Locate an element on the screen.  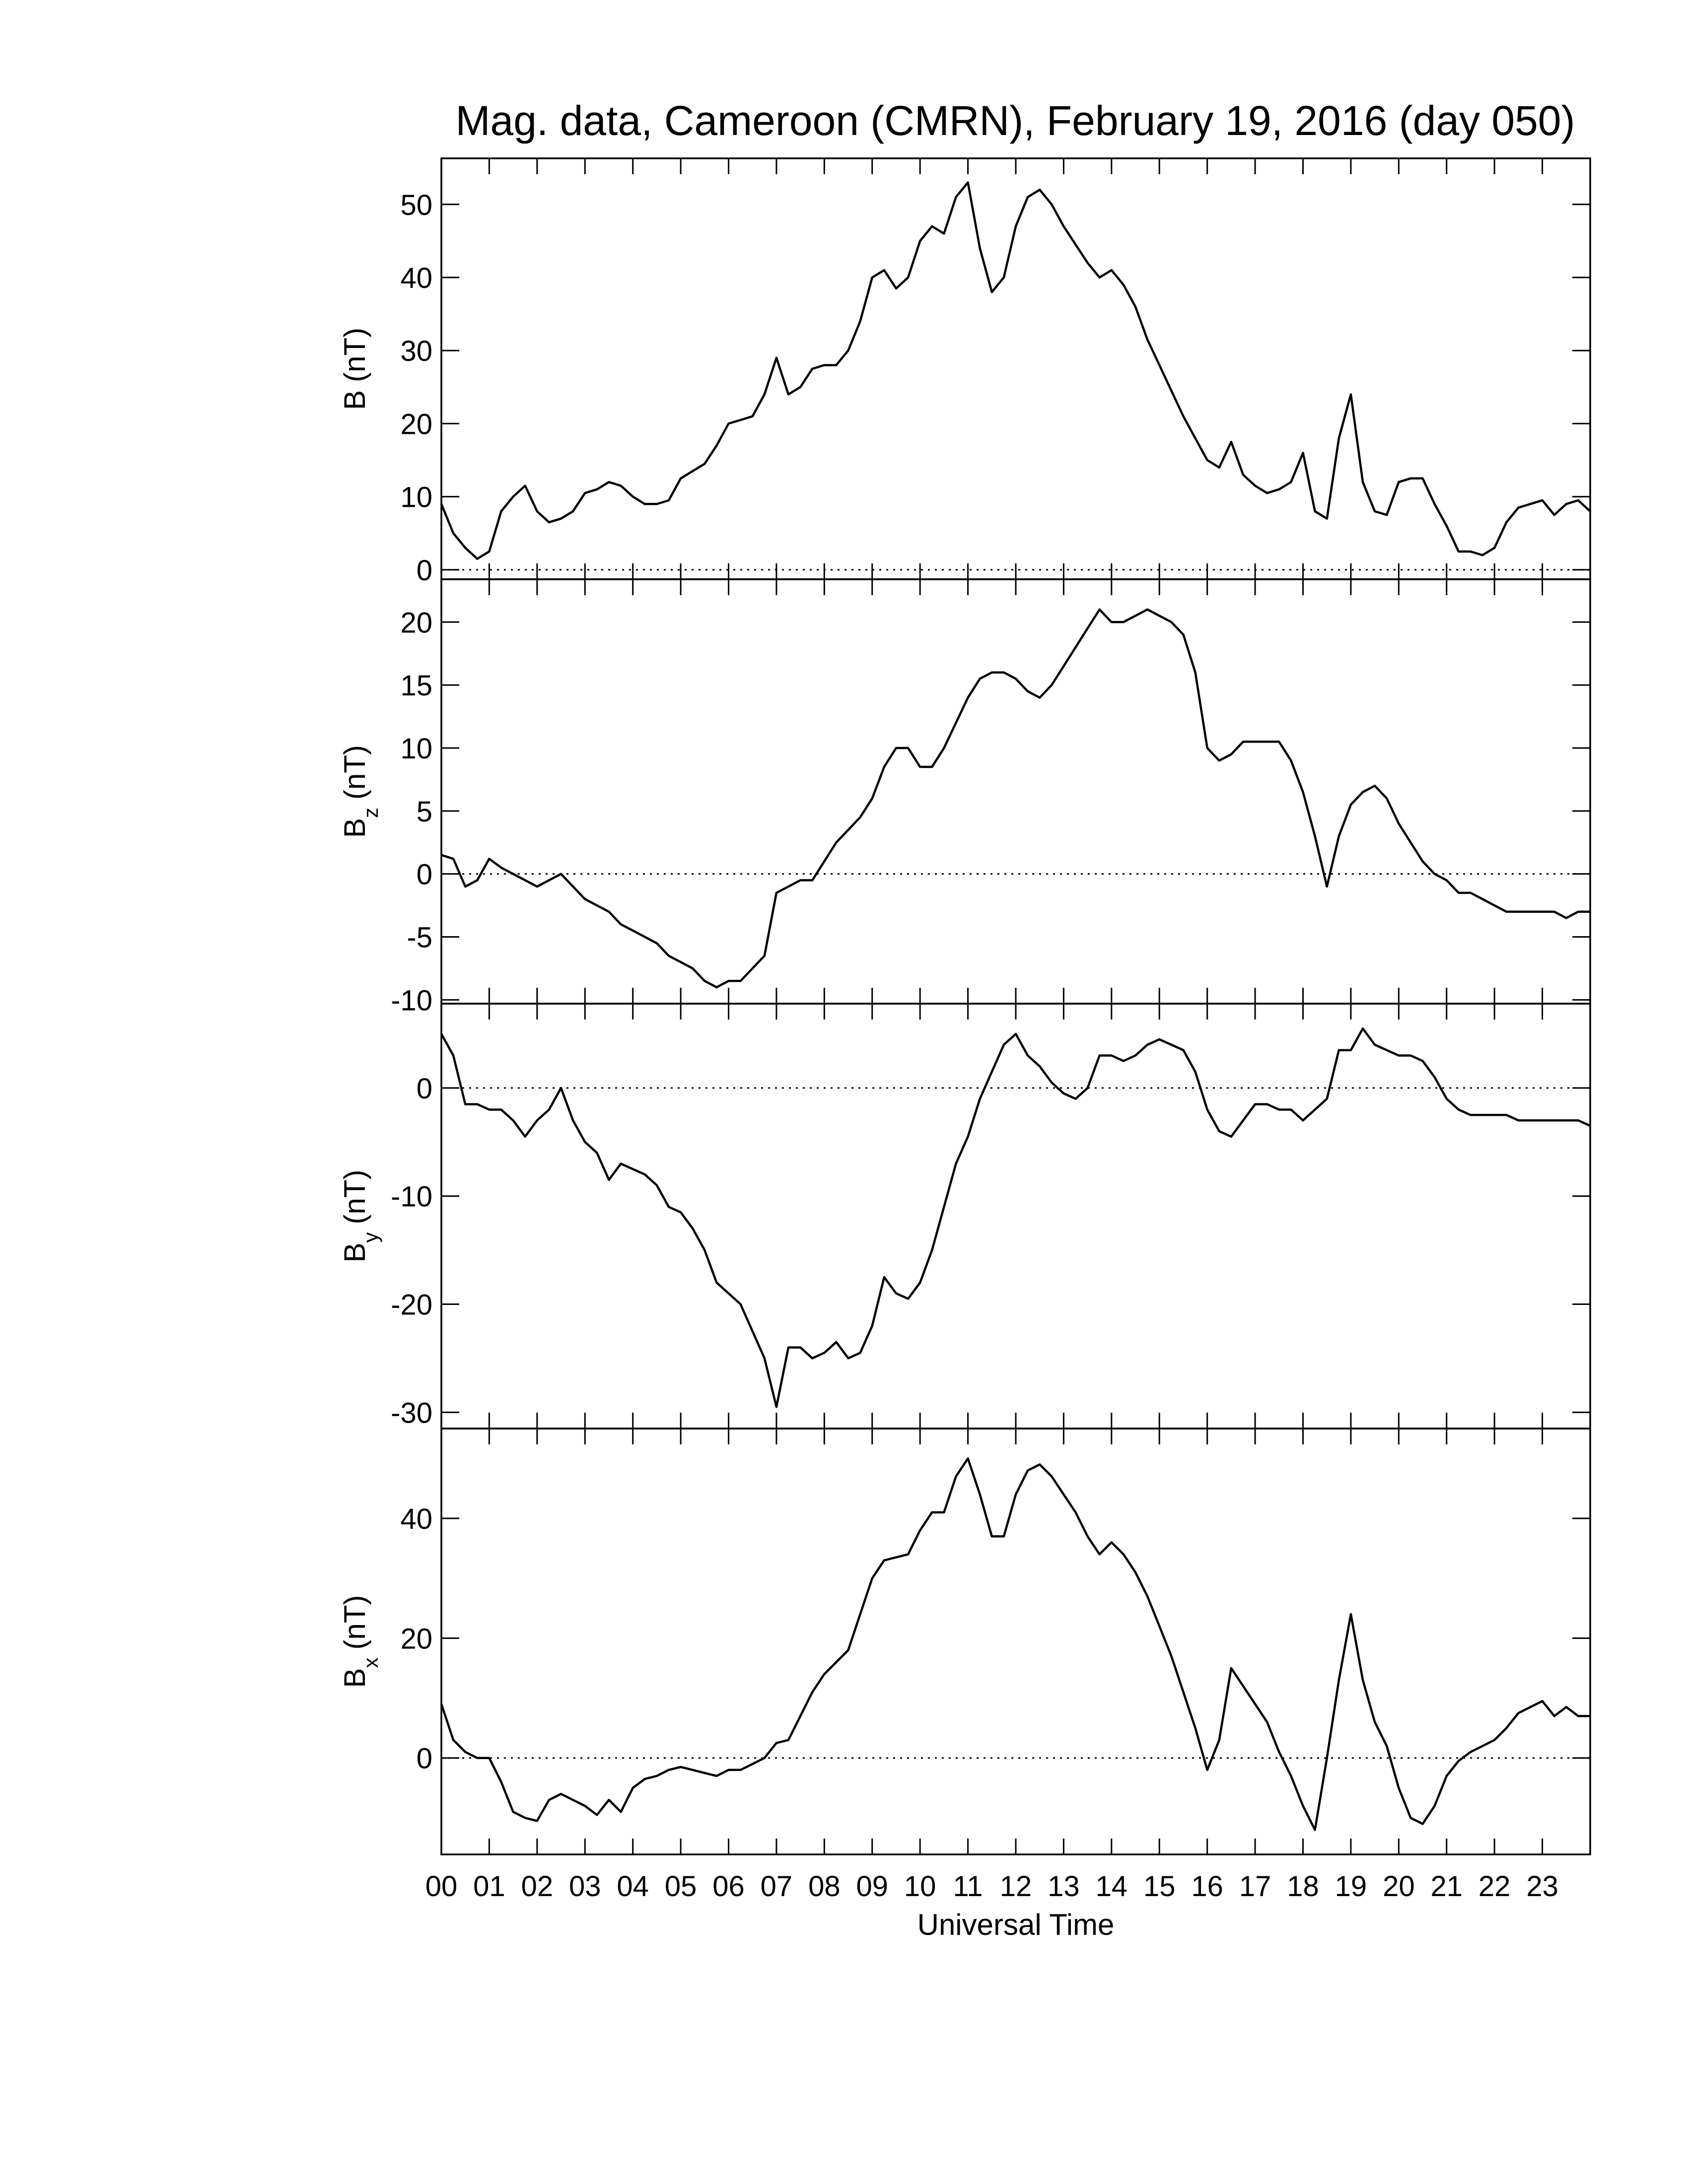
x-tick-label: 06 is located at coordinates (728, 1886).